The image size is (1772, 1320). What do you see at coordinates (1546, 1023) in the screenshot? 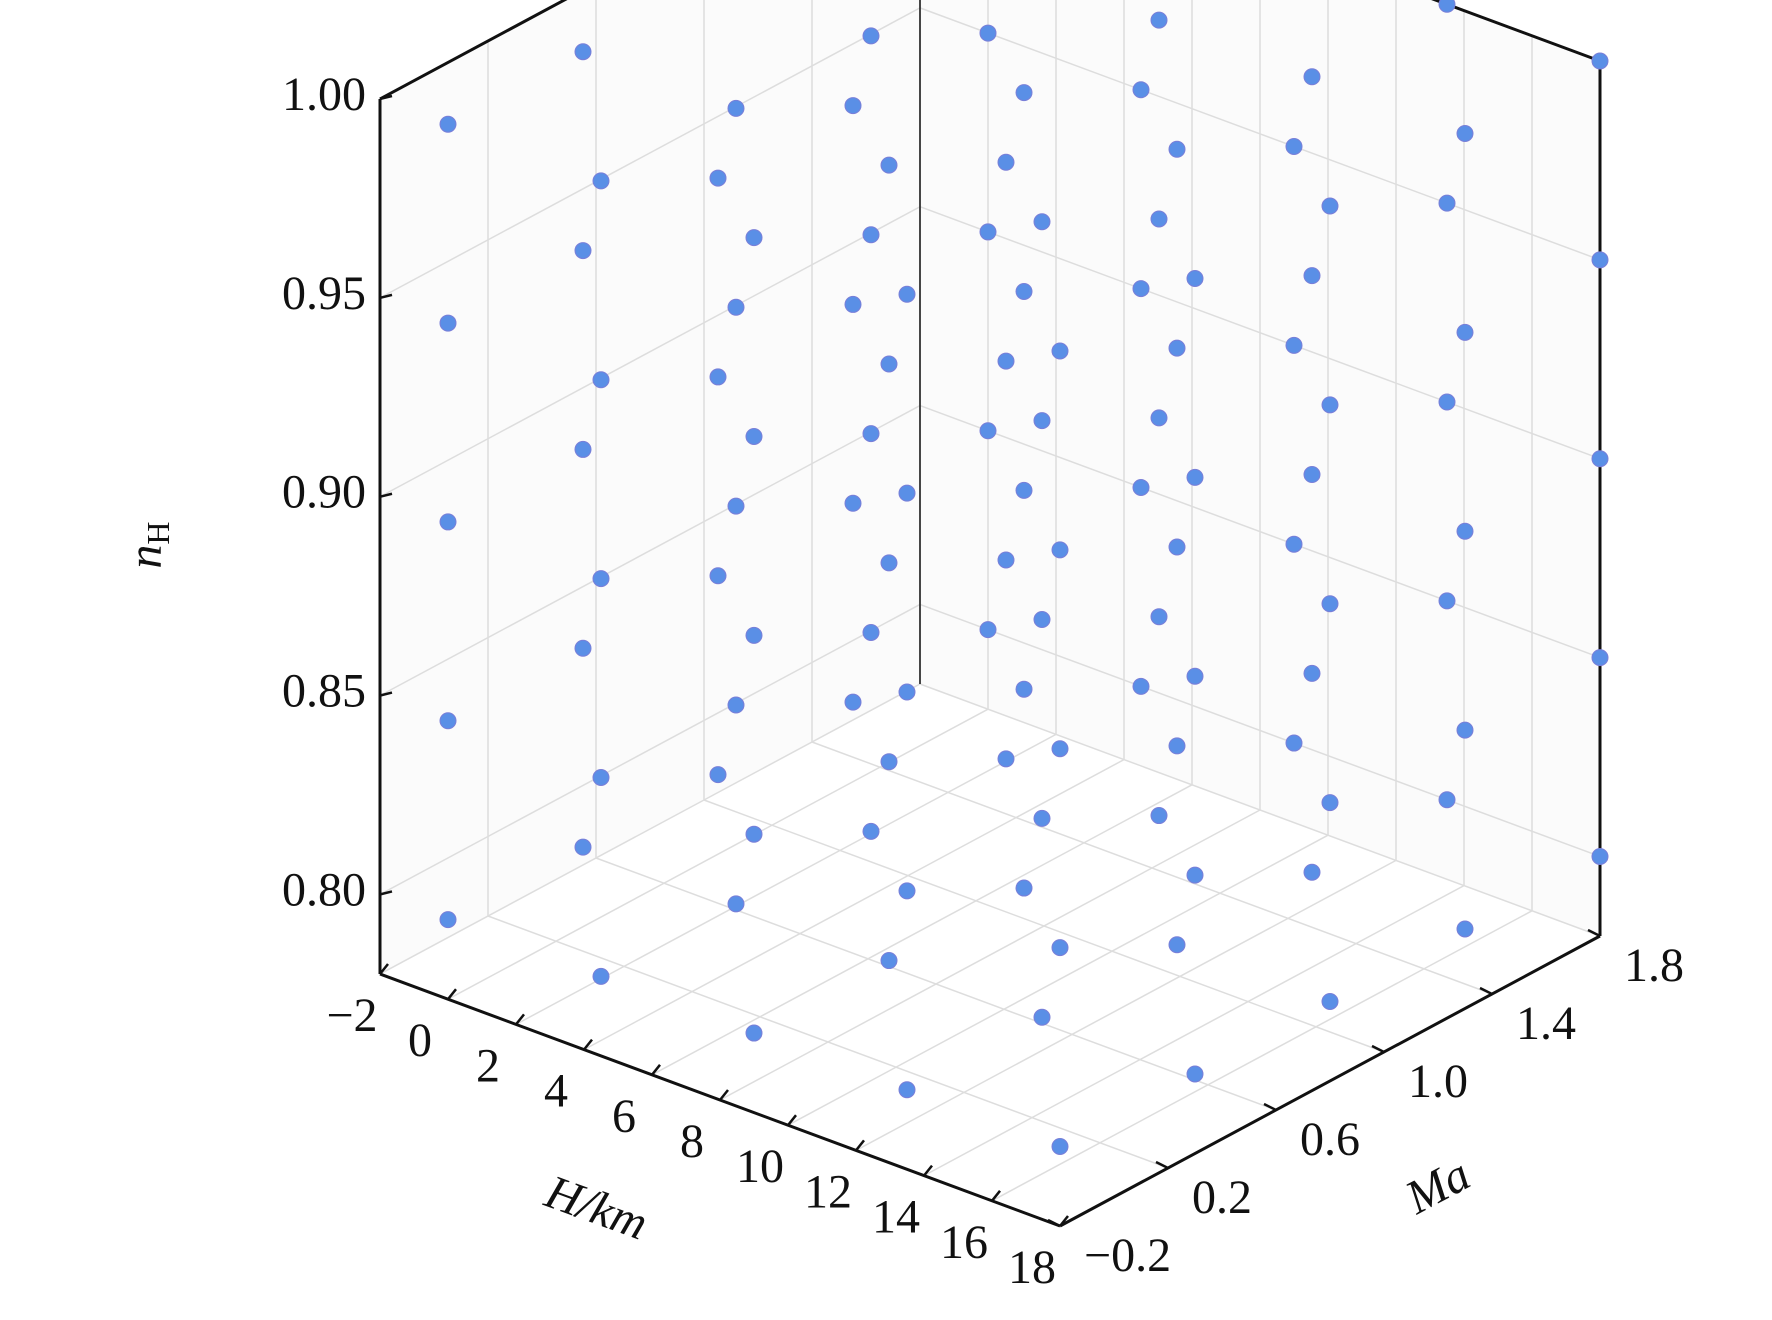
I see `y-tick-label: 1.4` at bounding box center [1546, 1023].